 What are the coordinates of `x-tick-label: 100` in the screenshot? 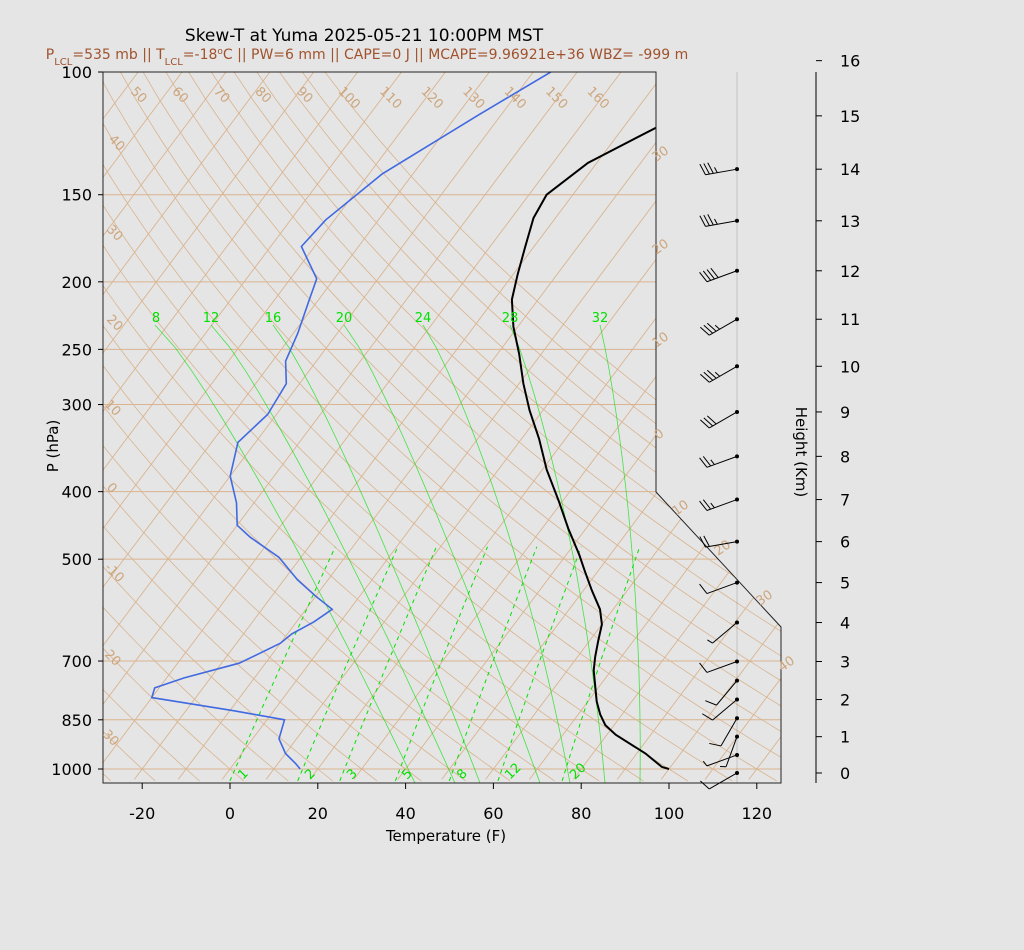 It's located at (669, 813).